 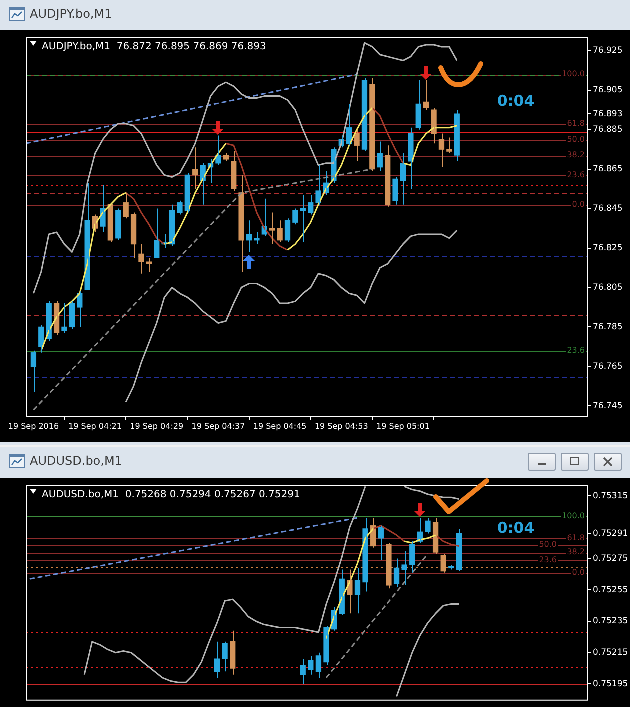 I want to click on y-tick-label: 76.825, so click(x=608, y=248).